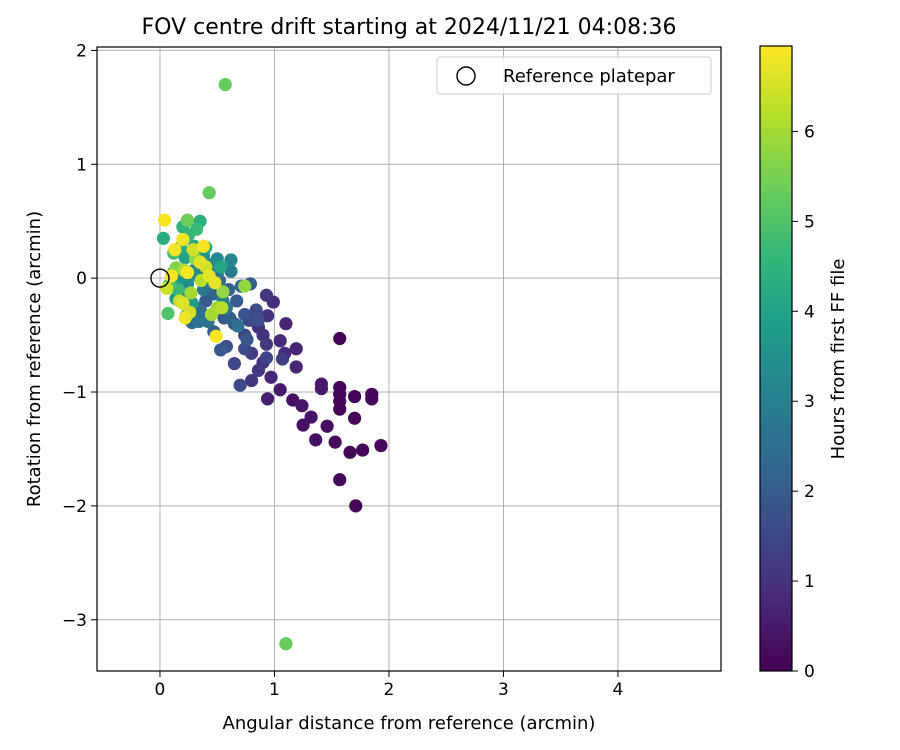 This screenshot has width=900, height=750. I want to click on legend-marker-open-circle, so click(466, 76).